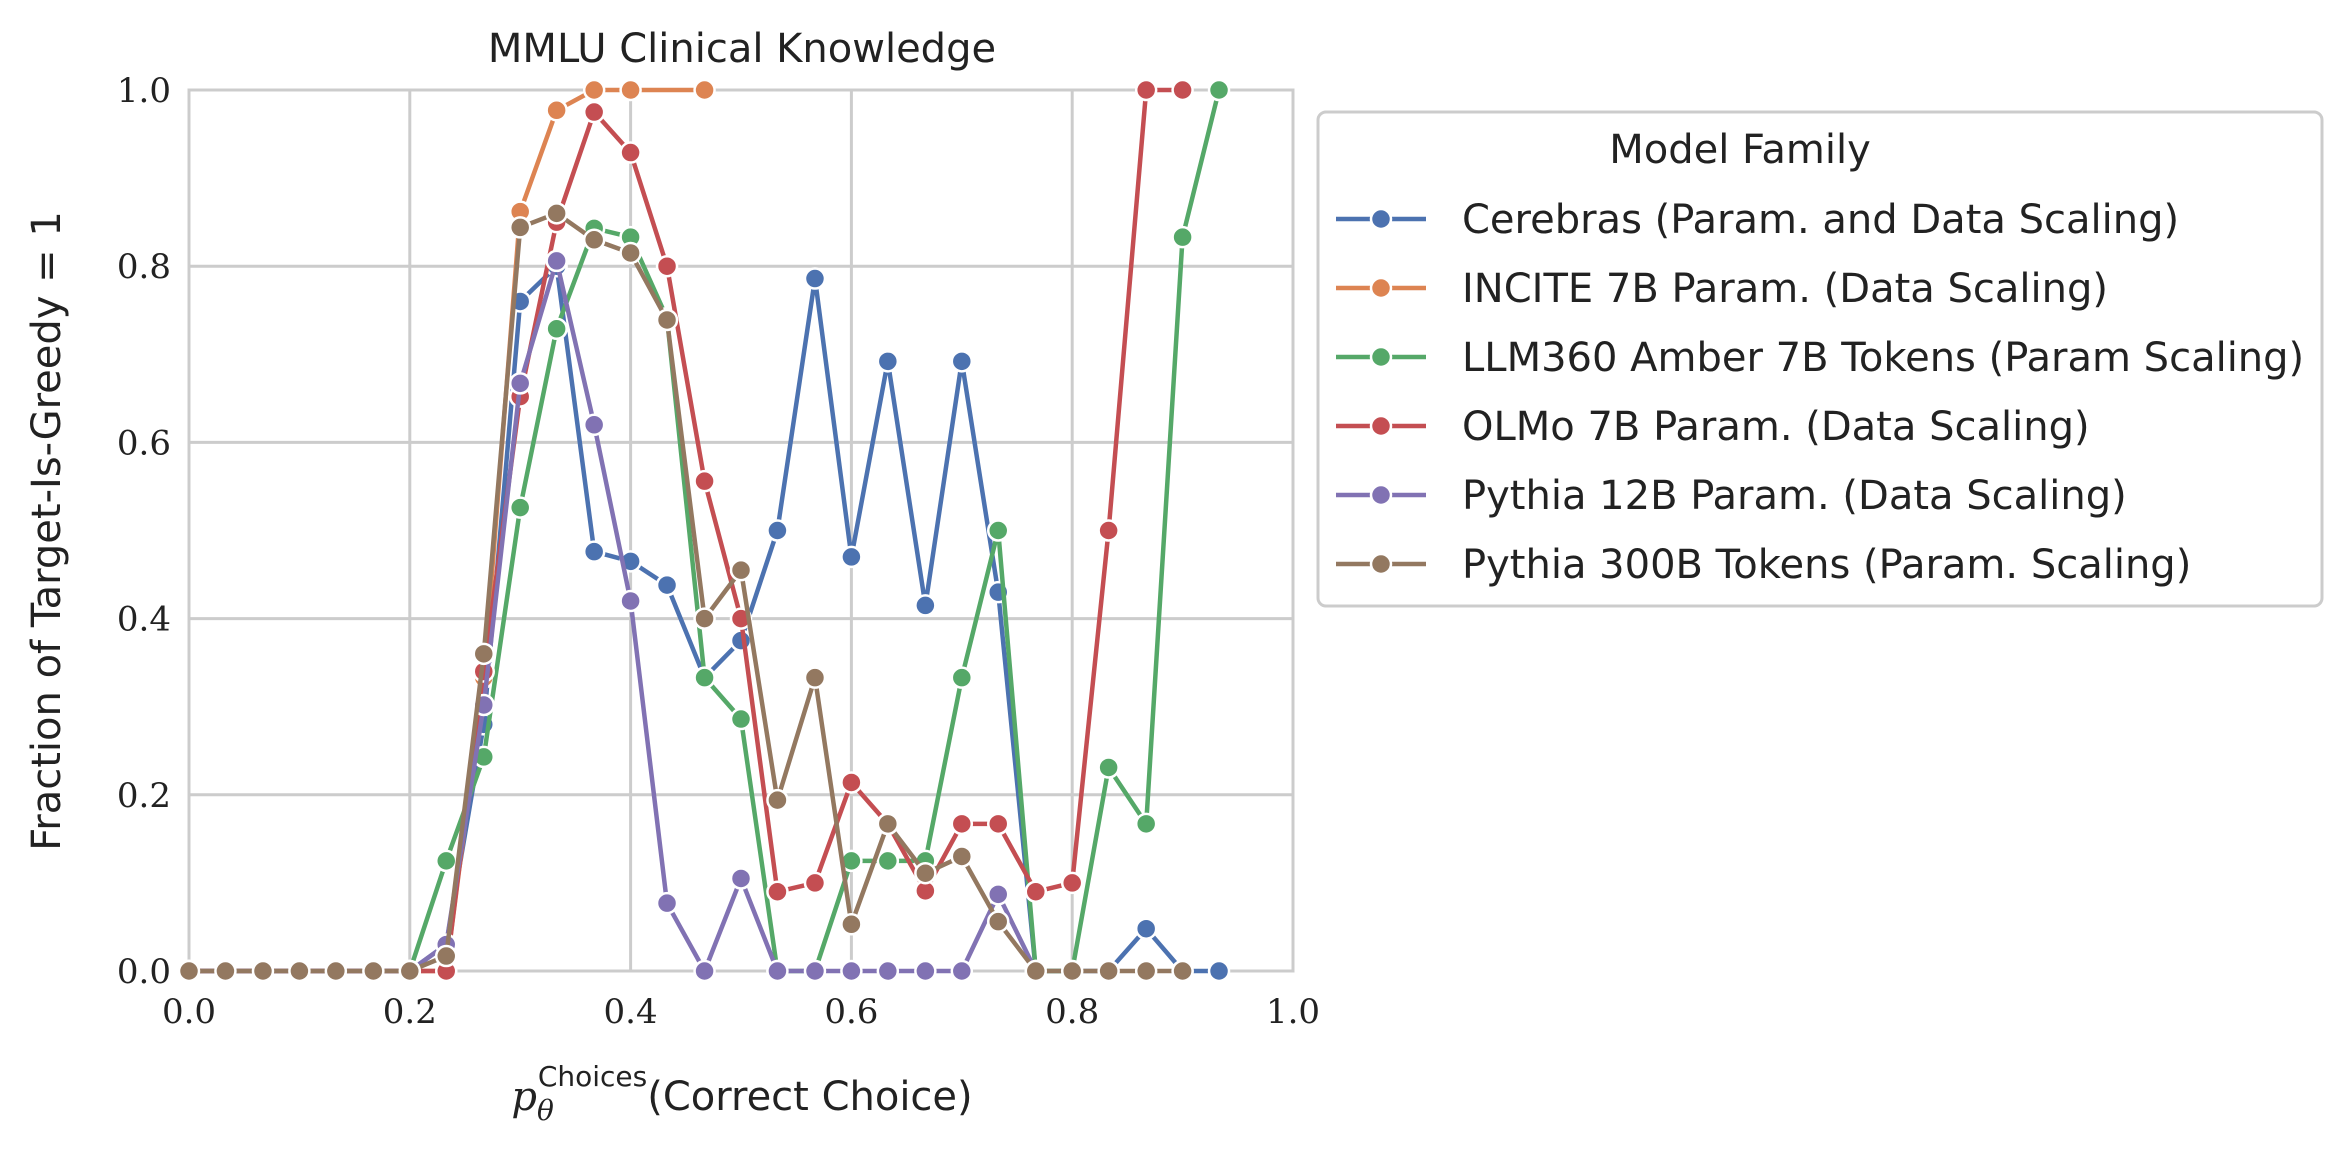  What do you see at coordinates (144, 91) in the screenshot?
I see `y-tick-label: 1.0` at bounding box center [144, 91].